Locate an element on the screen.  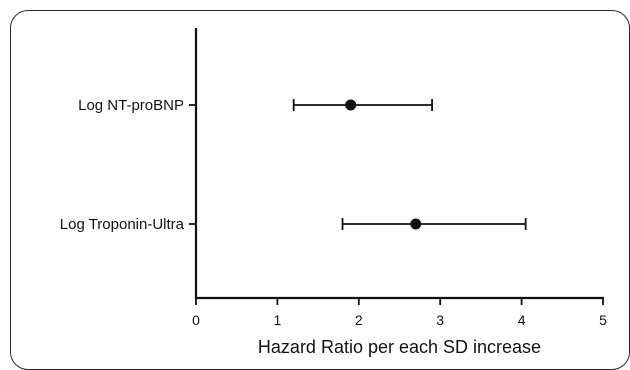
x-tick-label-1: 1 is located at coordinates (278, 320).